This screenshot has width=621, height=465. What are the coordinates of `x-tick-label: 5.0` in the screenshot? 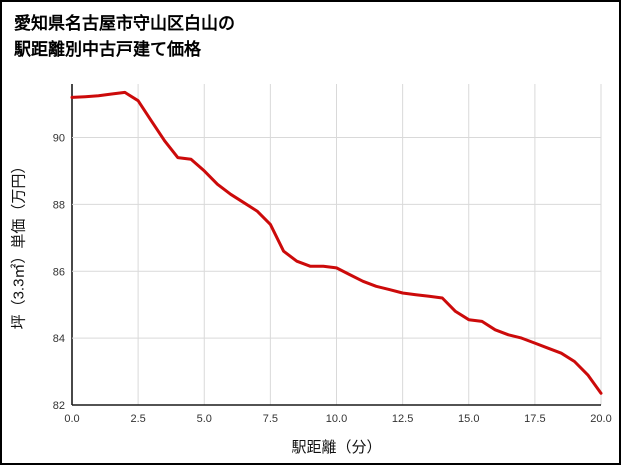 It's located at (204, 419).